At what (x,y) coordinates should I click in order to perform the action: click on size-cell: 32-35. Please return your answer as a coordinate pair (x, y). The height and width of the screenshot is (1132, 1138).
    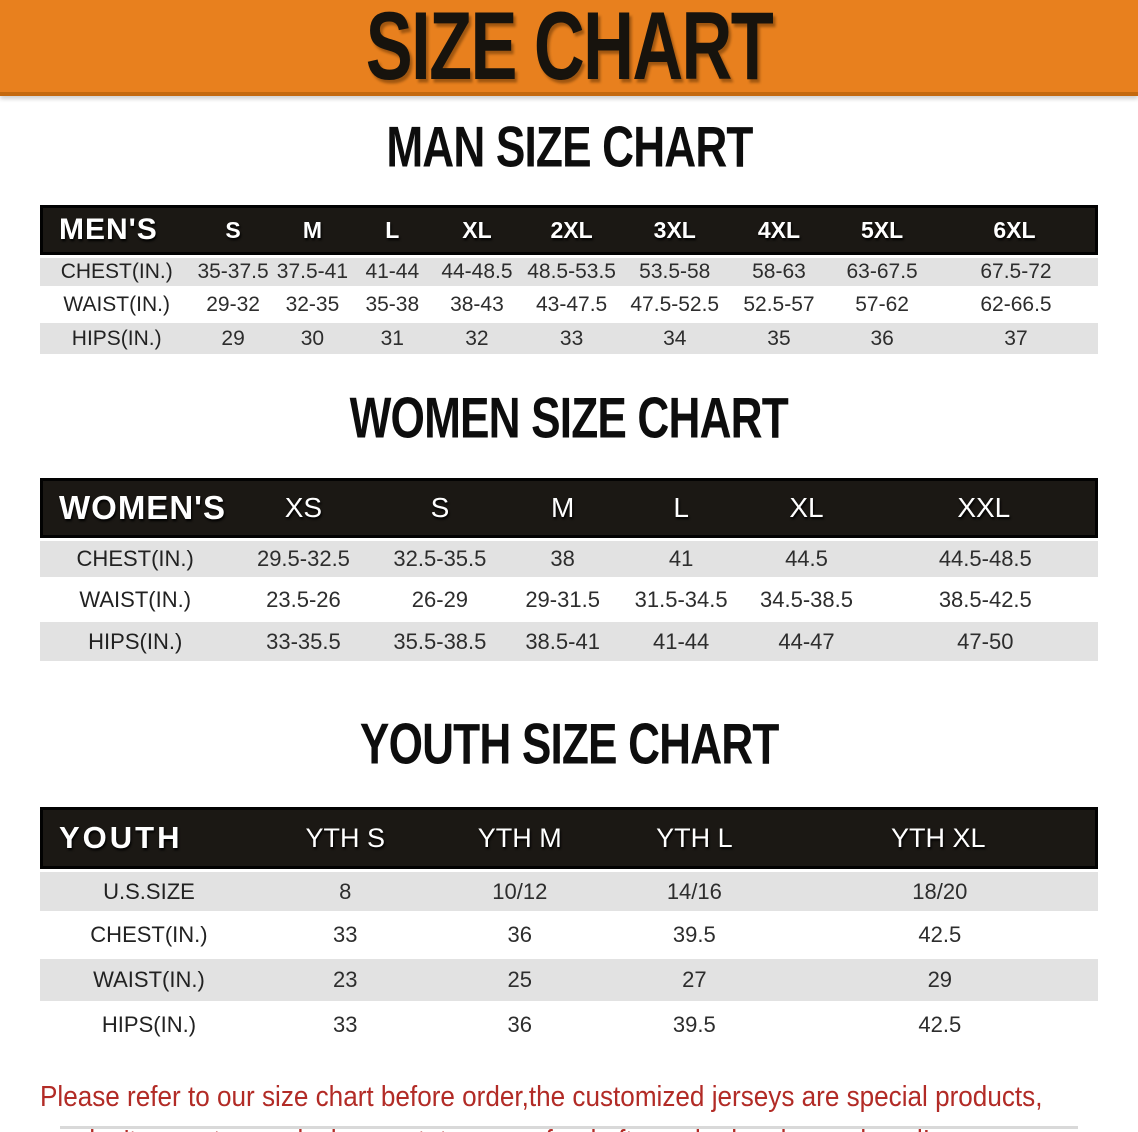
    Looking at the image, I should click on (312, 306).